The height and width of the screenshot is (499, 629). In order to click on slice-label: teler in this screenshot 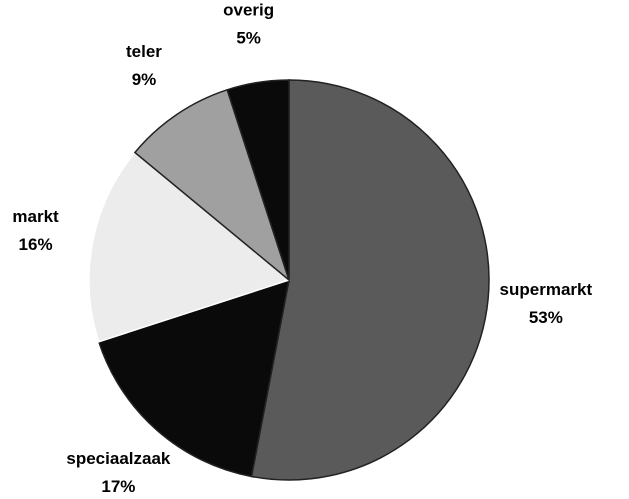, I will do `click(144, 51)`.